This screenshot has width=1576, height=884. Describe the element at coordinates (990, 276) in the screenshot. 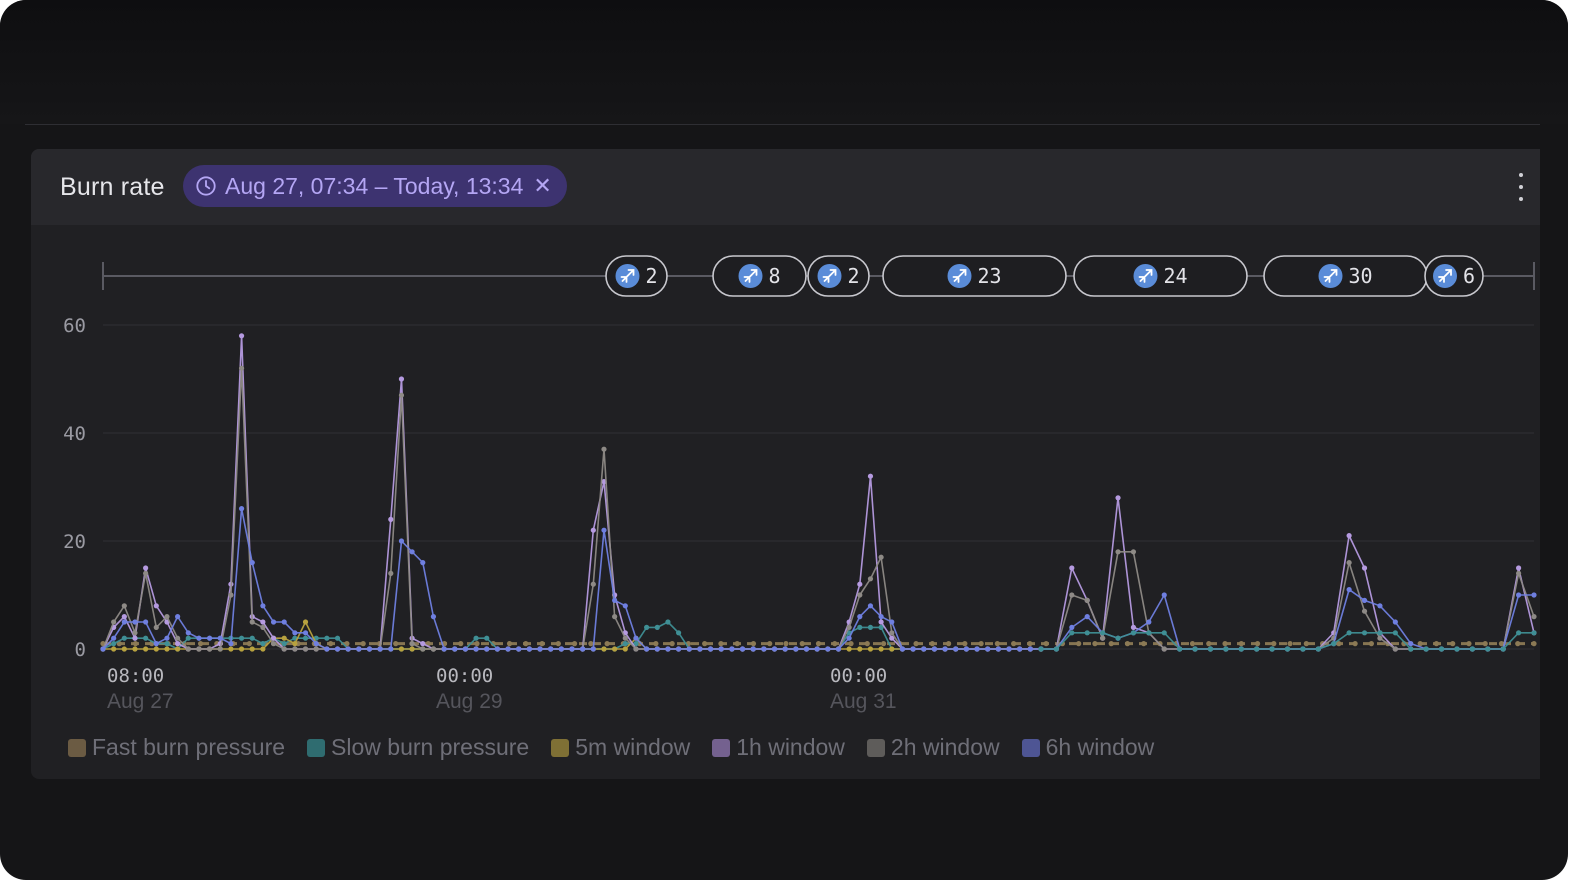

I see `deployment-count: 23` at that location.